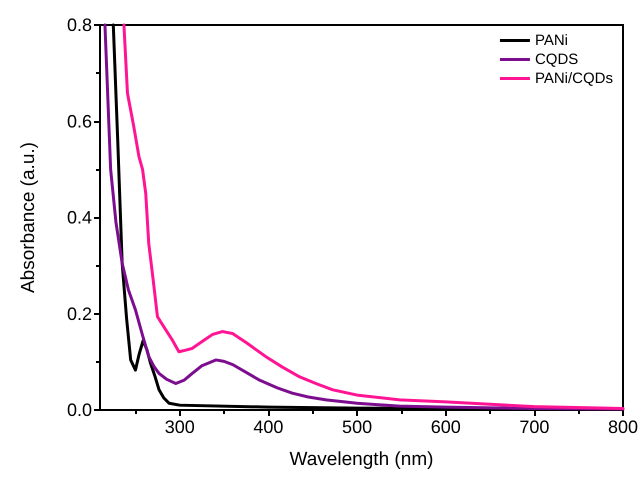 The image size is (644, 480). What do you see at coordinates (573, 78) in the screenshot?
I see `legend-label: PANi/CQDs` at bounding box center [573, 78].